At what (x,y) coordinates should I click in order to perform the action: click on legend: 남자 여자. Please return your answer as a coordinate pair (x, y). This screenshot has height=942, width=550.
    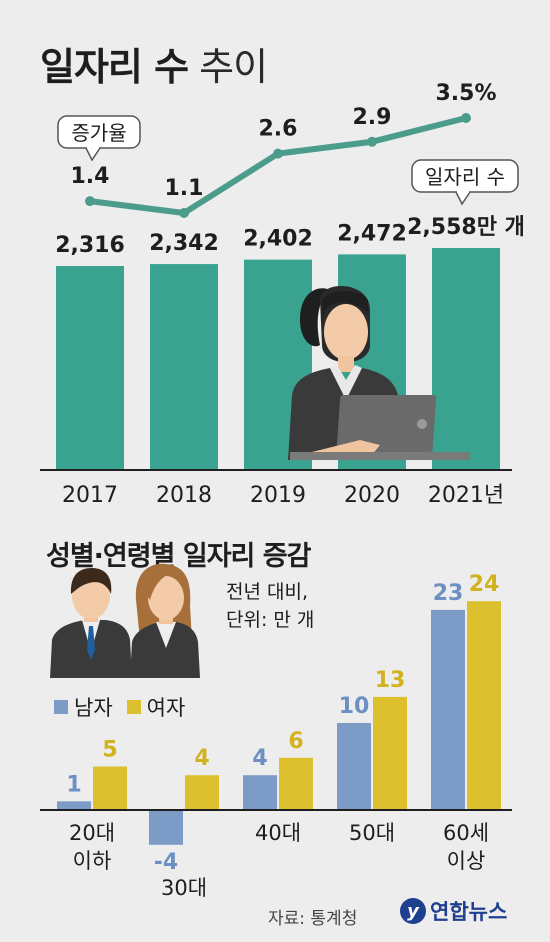
    Looking at the image, I should click on (126, 707).